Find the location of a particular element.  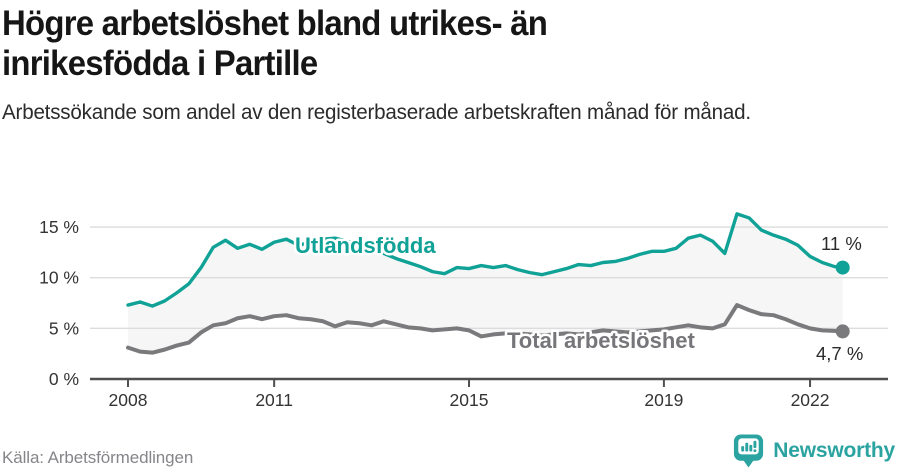

x-tick-label-2019: 2019 is located at coordinates (663, 400).